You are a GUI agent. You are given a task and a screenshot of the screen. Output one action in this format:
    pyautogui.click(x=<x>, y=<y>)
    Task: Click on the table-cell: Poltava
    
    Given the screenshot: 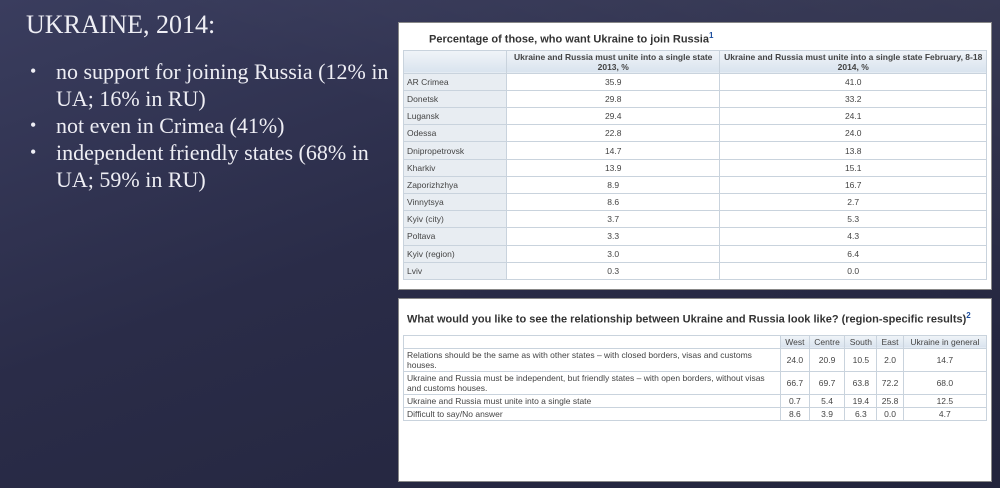 What is the action you would take?
    pyautogui.click(x=455, y=236)
    